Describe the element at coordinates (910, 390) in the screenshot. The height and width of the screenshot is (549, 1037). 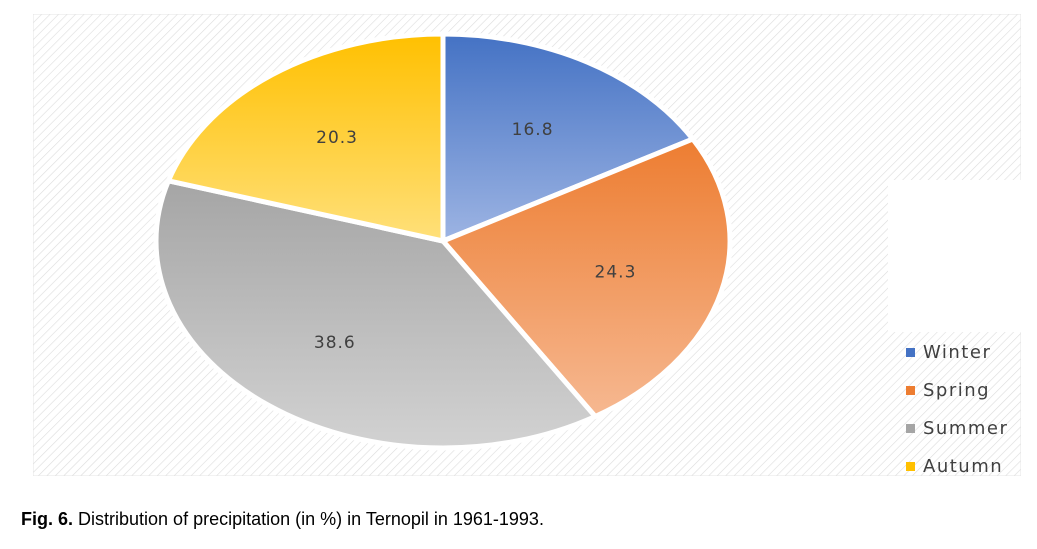
I see `legend-swatch-spring` at that location.